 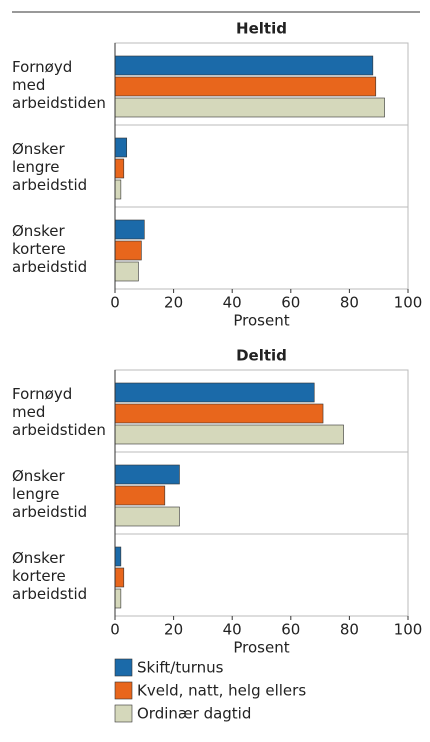 I want to click on legend-label: Ordinær dagtid, so click(x=194, y=714).